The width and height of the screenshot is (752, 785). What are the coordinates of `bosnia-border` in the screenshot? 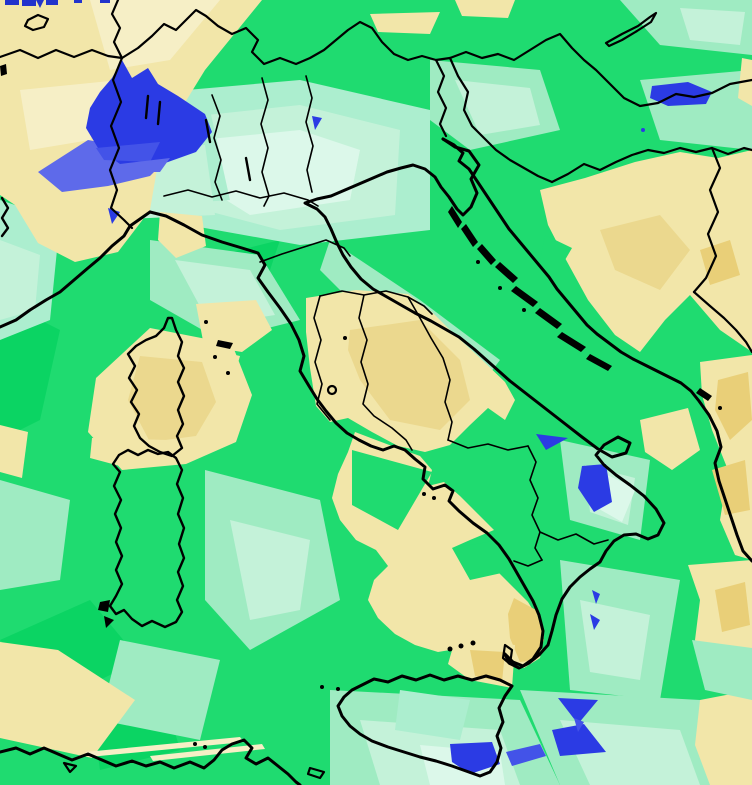 It's located at (651, 165).